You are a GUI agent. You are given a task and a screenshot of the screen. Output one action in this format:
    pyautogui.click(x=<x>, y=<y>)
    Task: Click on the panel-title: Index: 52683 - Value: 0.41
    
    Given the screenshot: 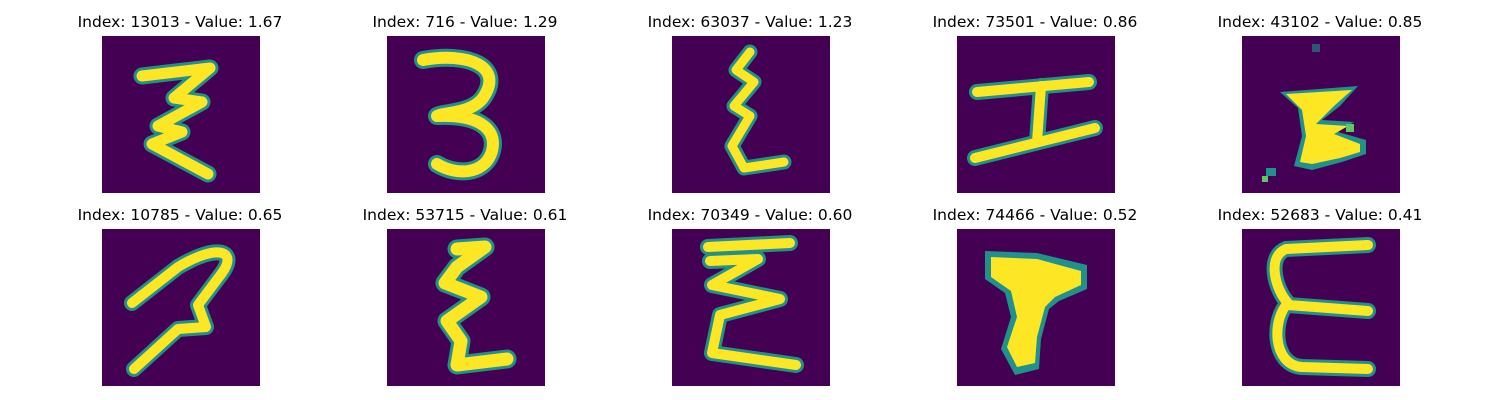 What is the action you would take?
    pyautogui.click(x=1320, y=215)
    